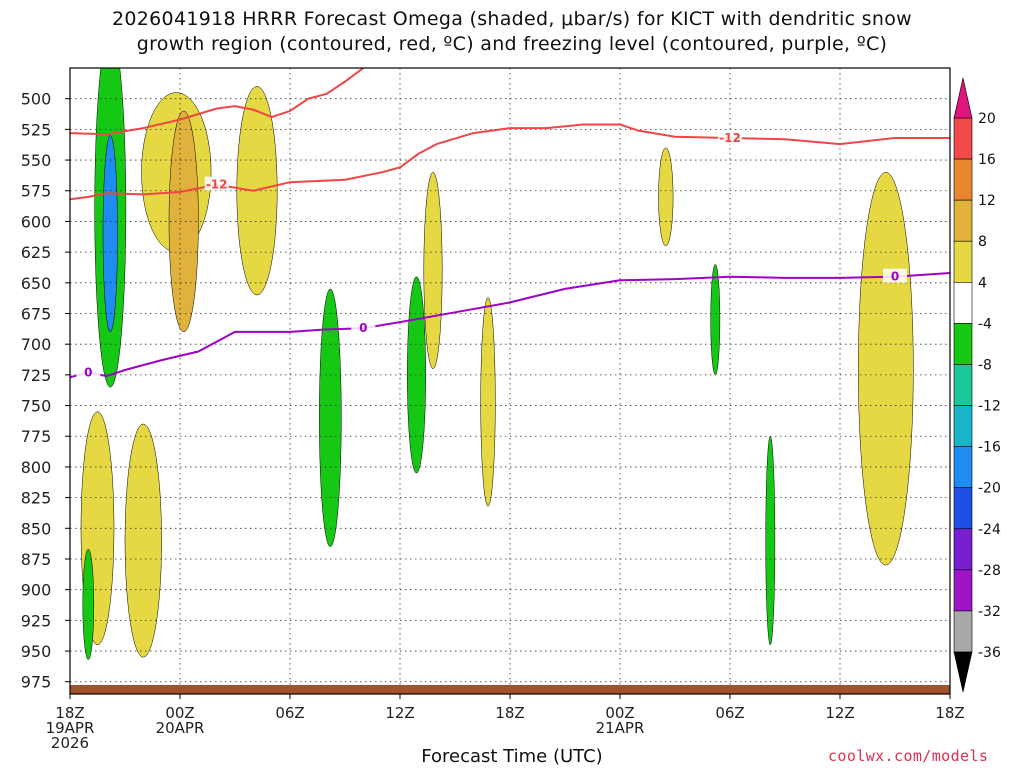 This screenshot has width=1024, height=768. What do you see at coordinates (36, 313) in the screenshot?
I see `y-tick-label-675: 675` at bounding box center [36, 313].